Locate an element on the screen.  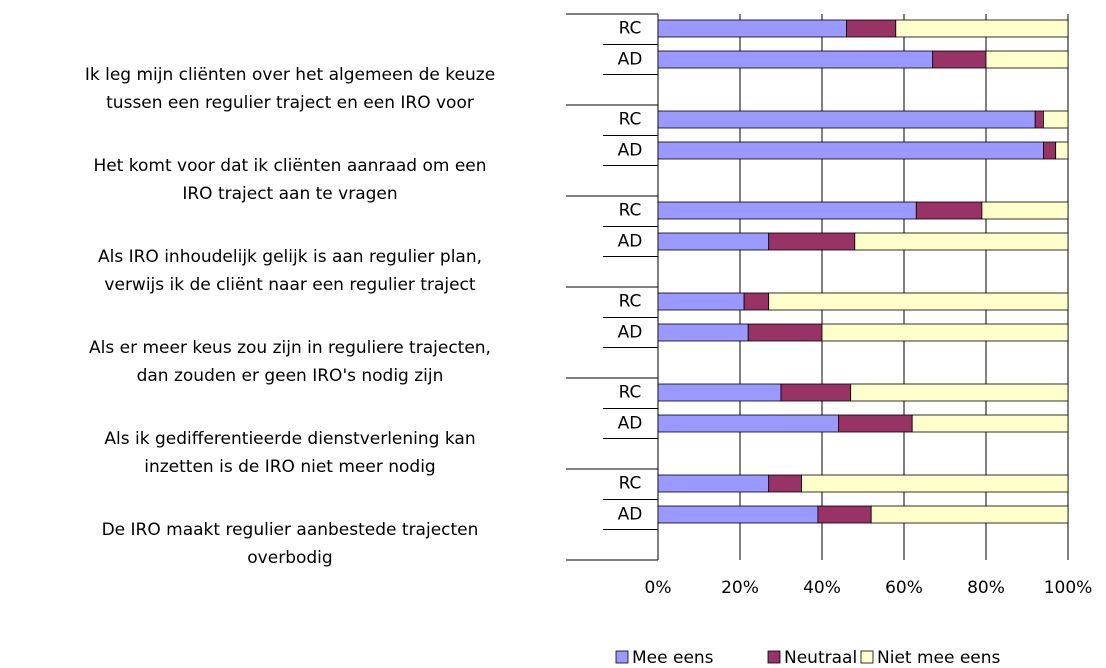
legend-label: Neutraal is located at coordinates (820, 656).